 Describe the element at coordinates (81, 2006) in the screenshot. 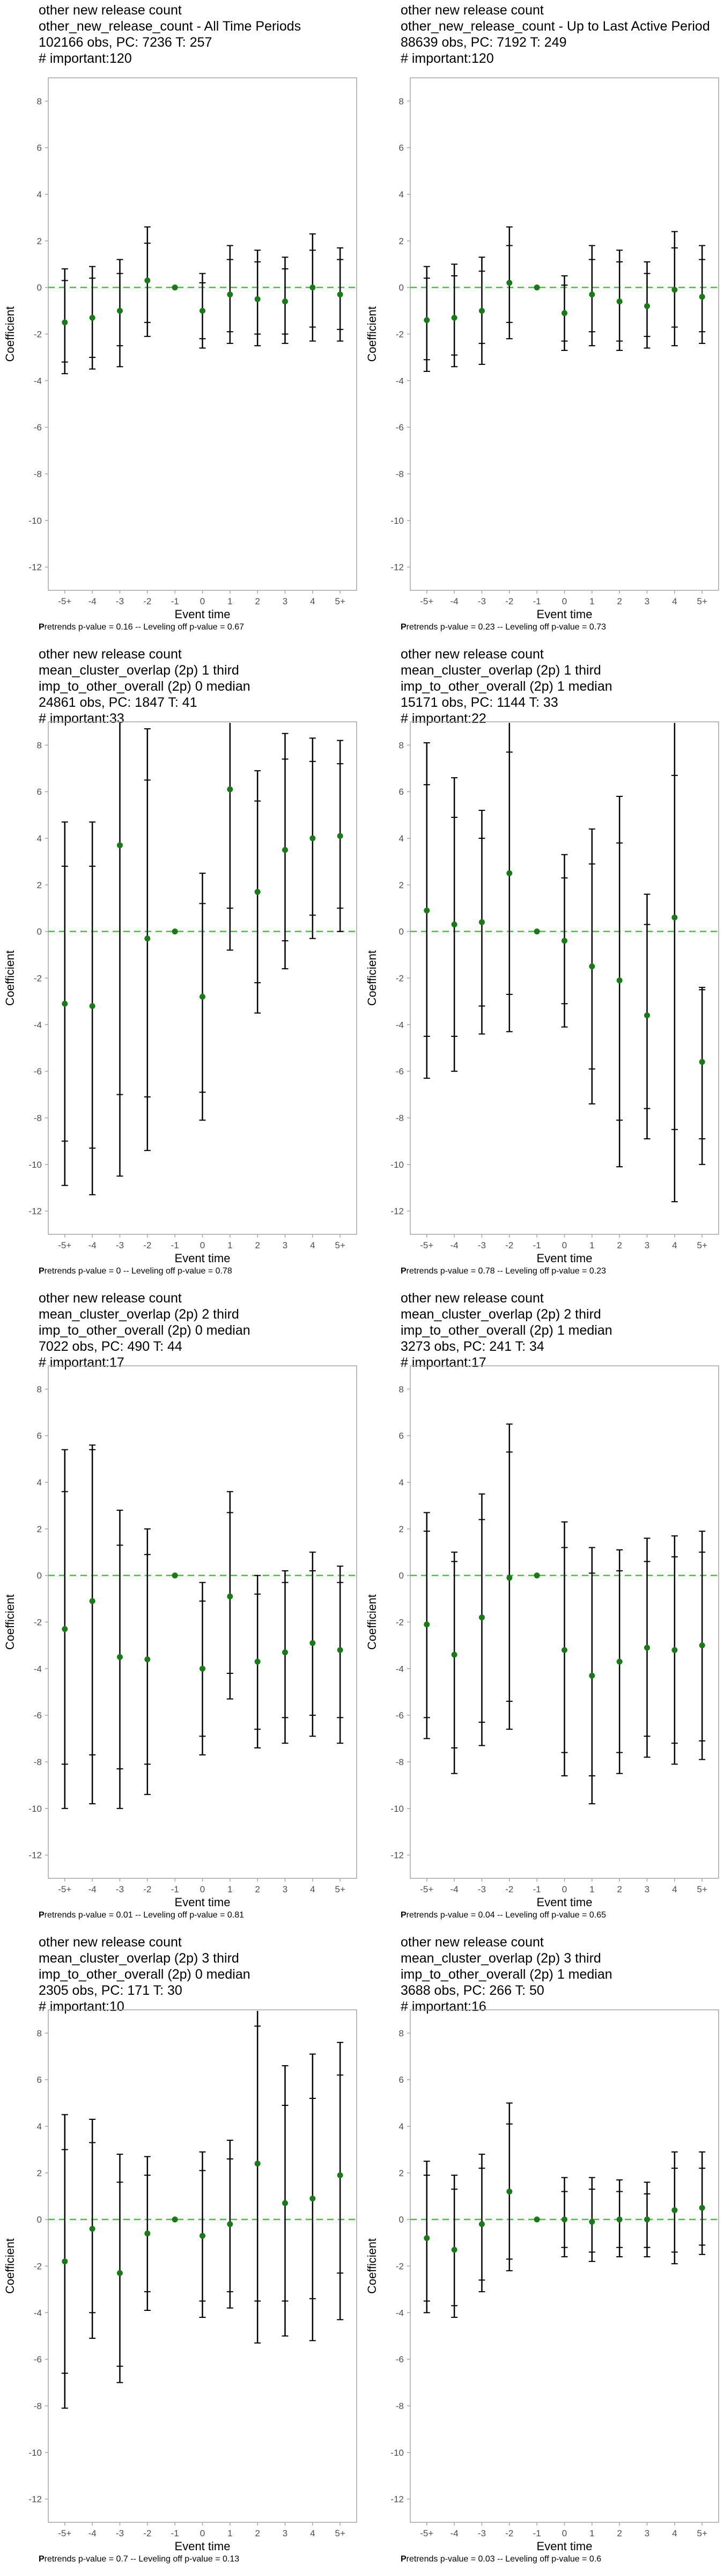

I see `panel-title-line: # important:10` at that location.